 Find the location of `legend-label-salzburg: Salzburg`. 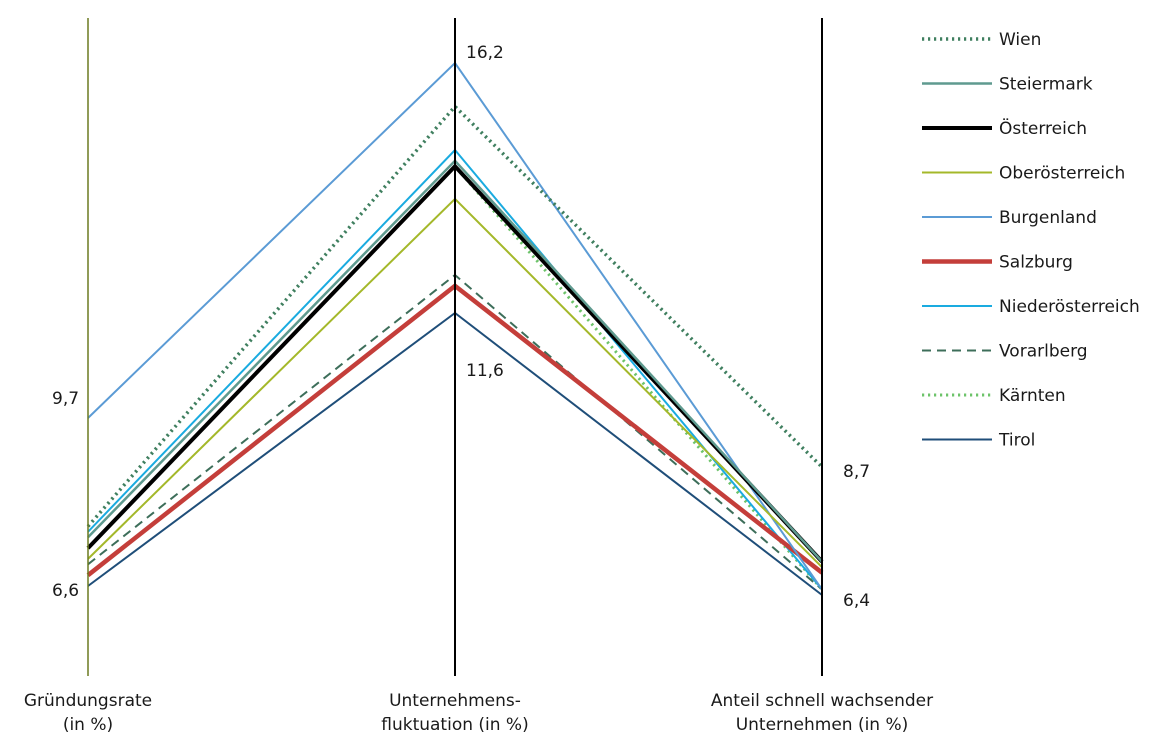

legend-label-salzburg: Salzburg is located at coordinates (1036, 263).